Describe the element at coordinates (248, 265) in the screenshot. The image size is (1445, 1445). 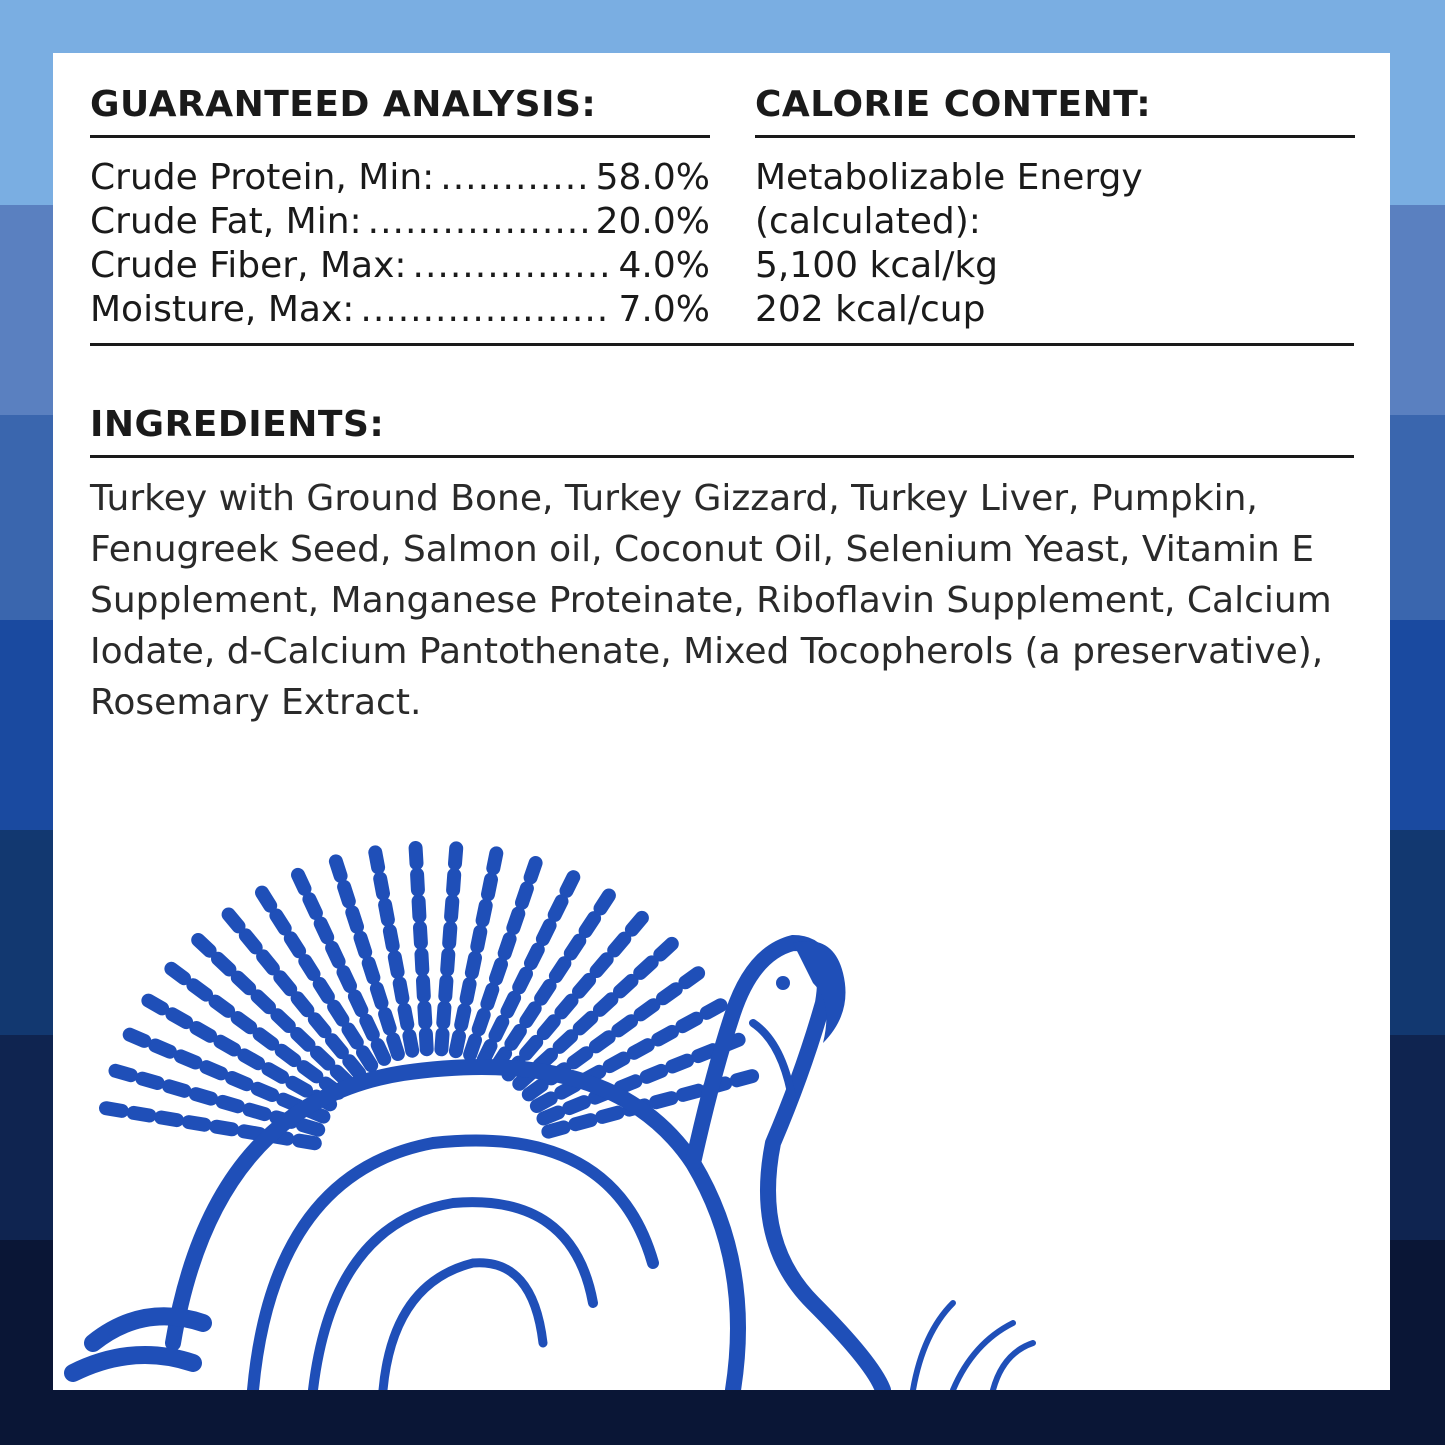
I see `analysis-label: Crude Fiber, Max:` at that location.